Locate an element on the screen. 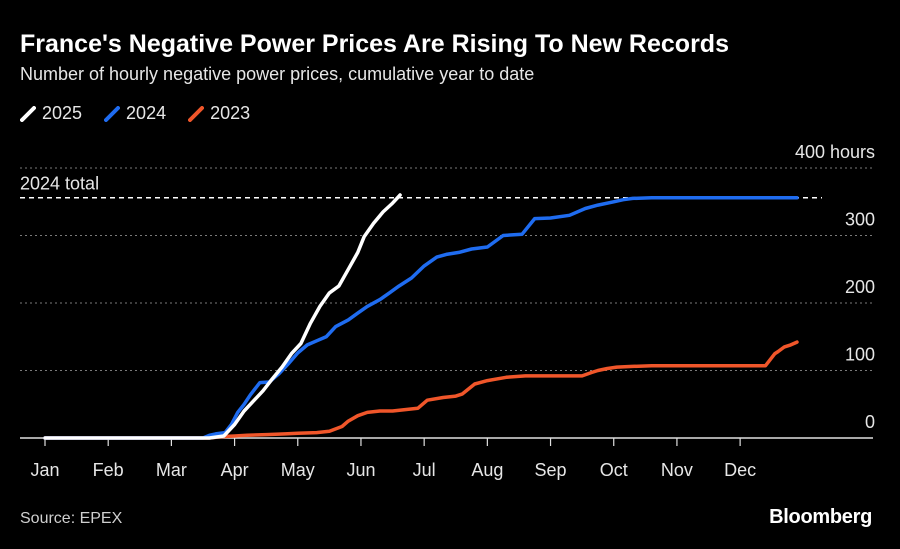 This screenshot has width=900, height=549. legend-swatch-2024 is located at coordinates (112, 113).